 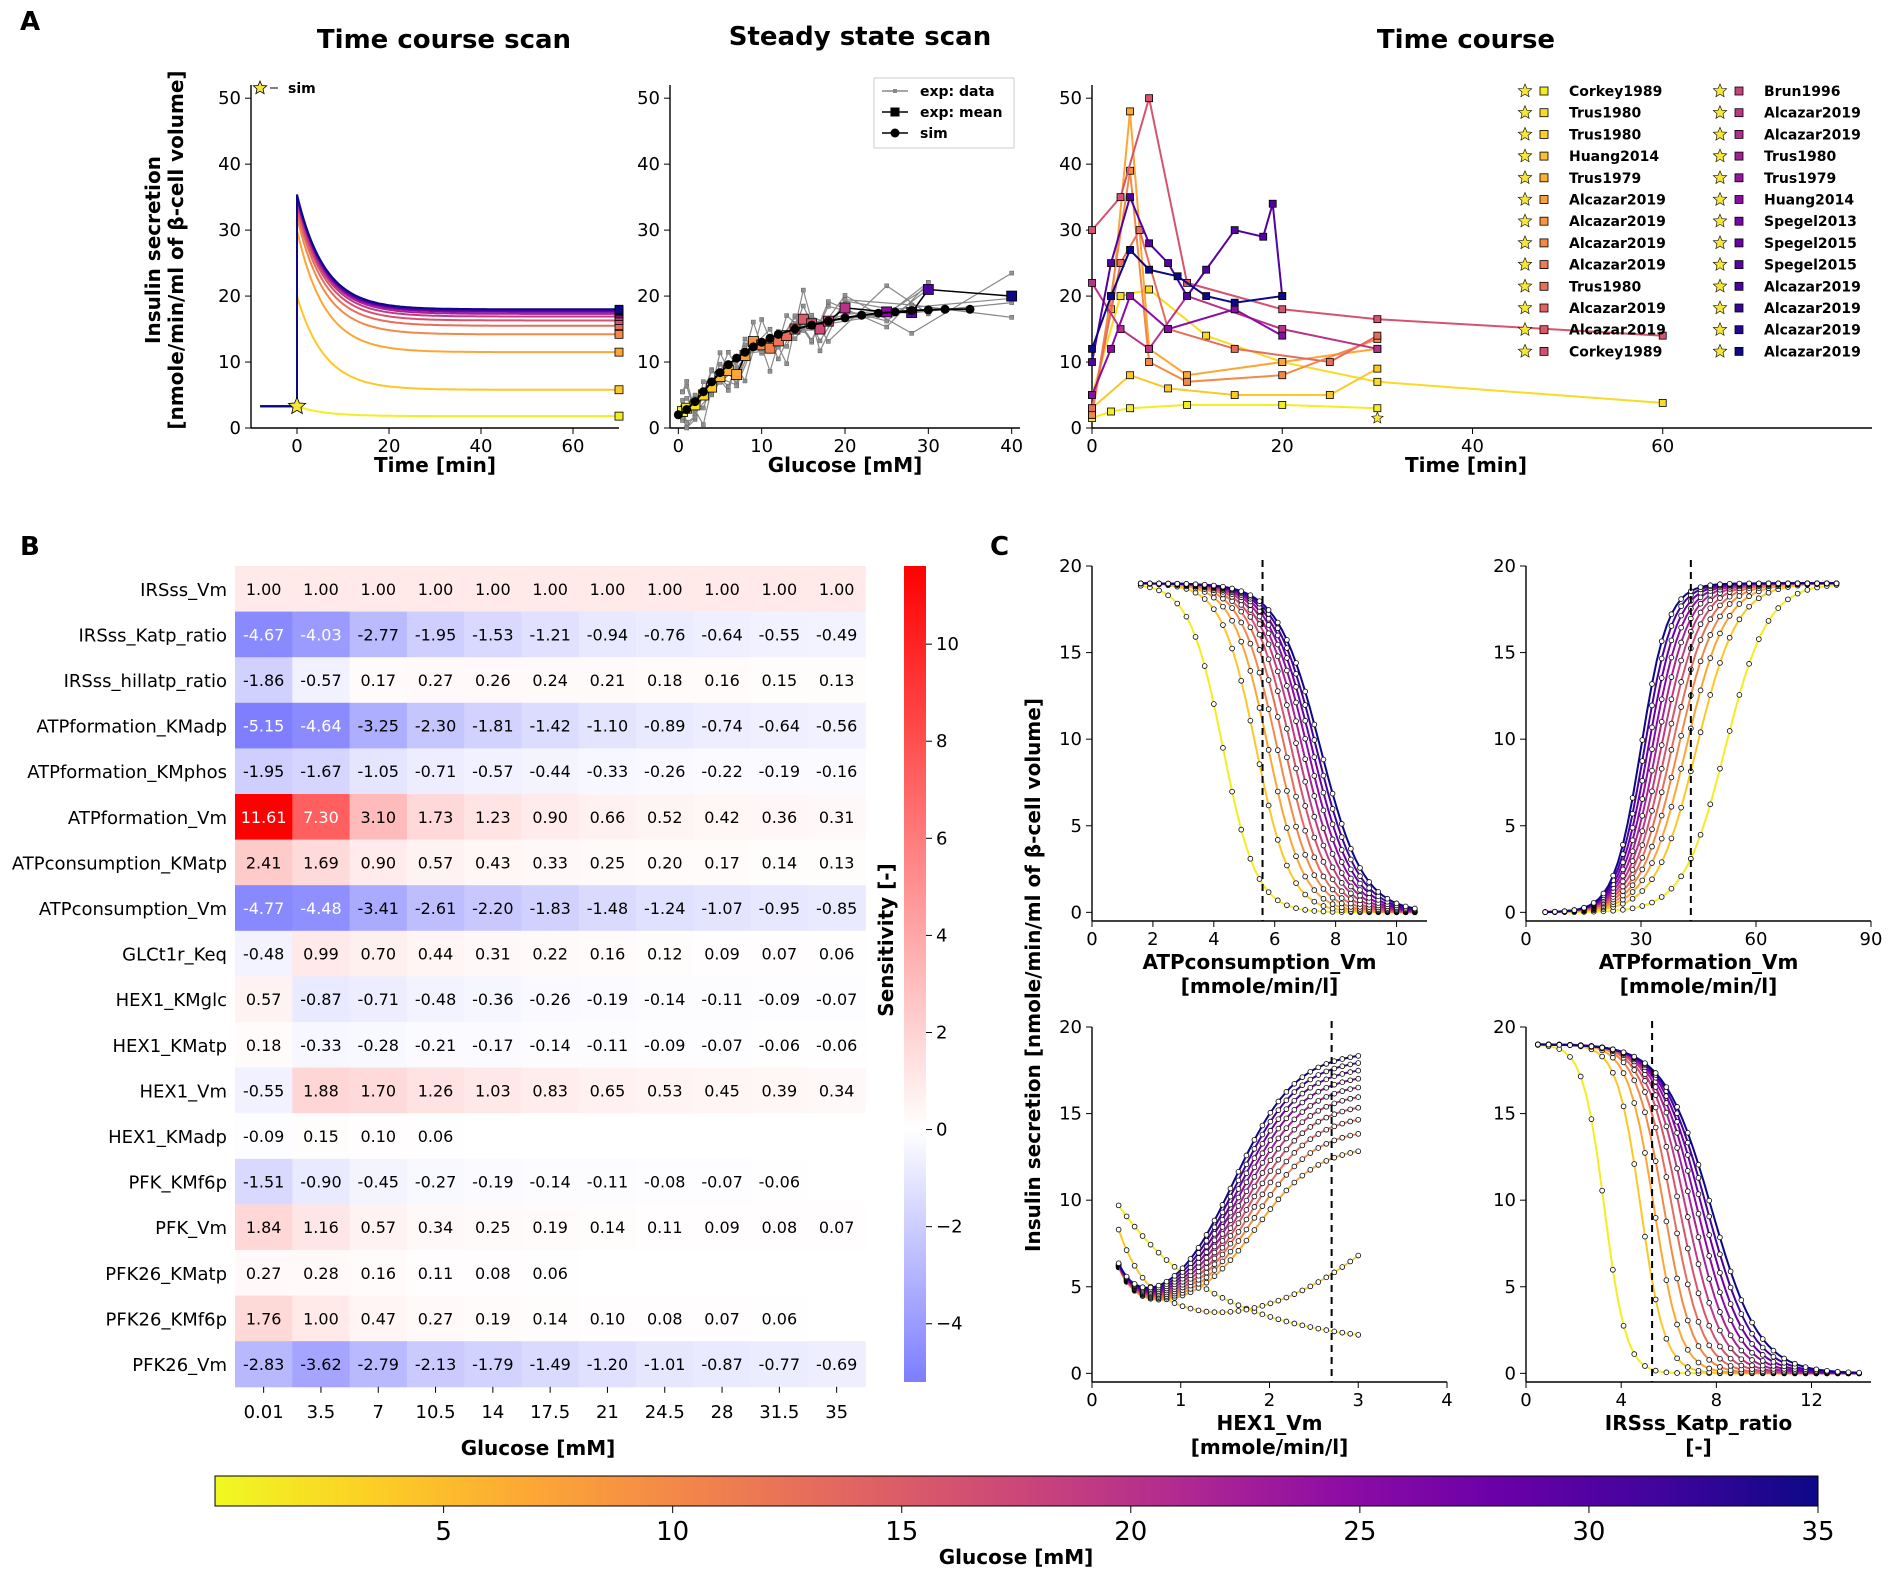 I want to click on heatmap-cell-value: -1.53, so click(x=492, y=634).